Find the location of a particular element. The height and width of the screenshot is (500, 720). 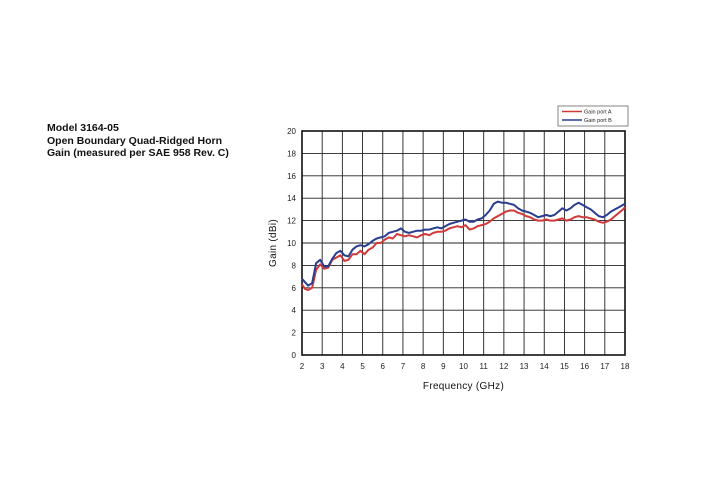

x-tick-labels: 2 3 4 5 6 7 8 9 10 11 12 13 14 15 16 17 18 is located at coordinates (465, 366).